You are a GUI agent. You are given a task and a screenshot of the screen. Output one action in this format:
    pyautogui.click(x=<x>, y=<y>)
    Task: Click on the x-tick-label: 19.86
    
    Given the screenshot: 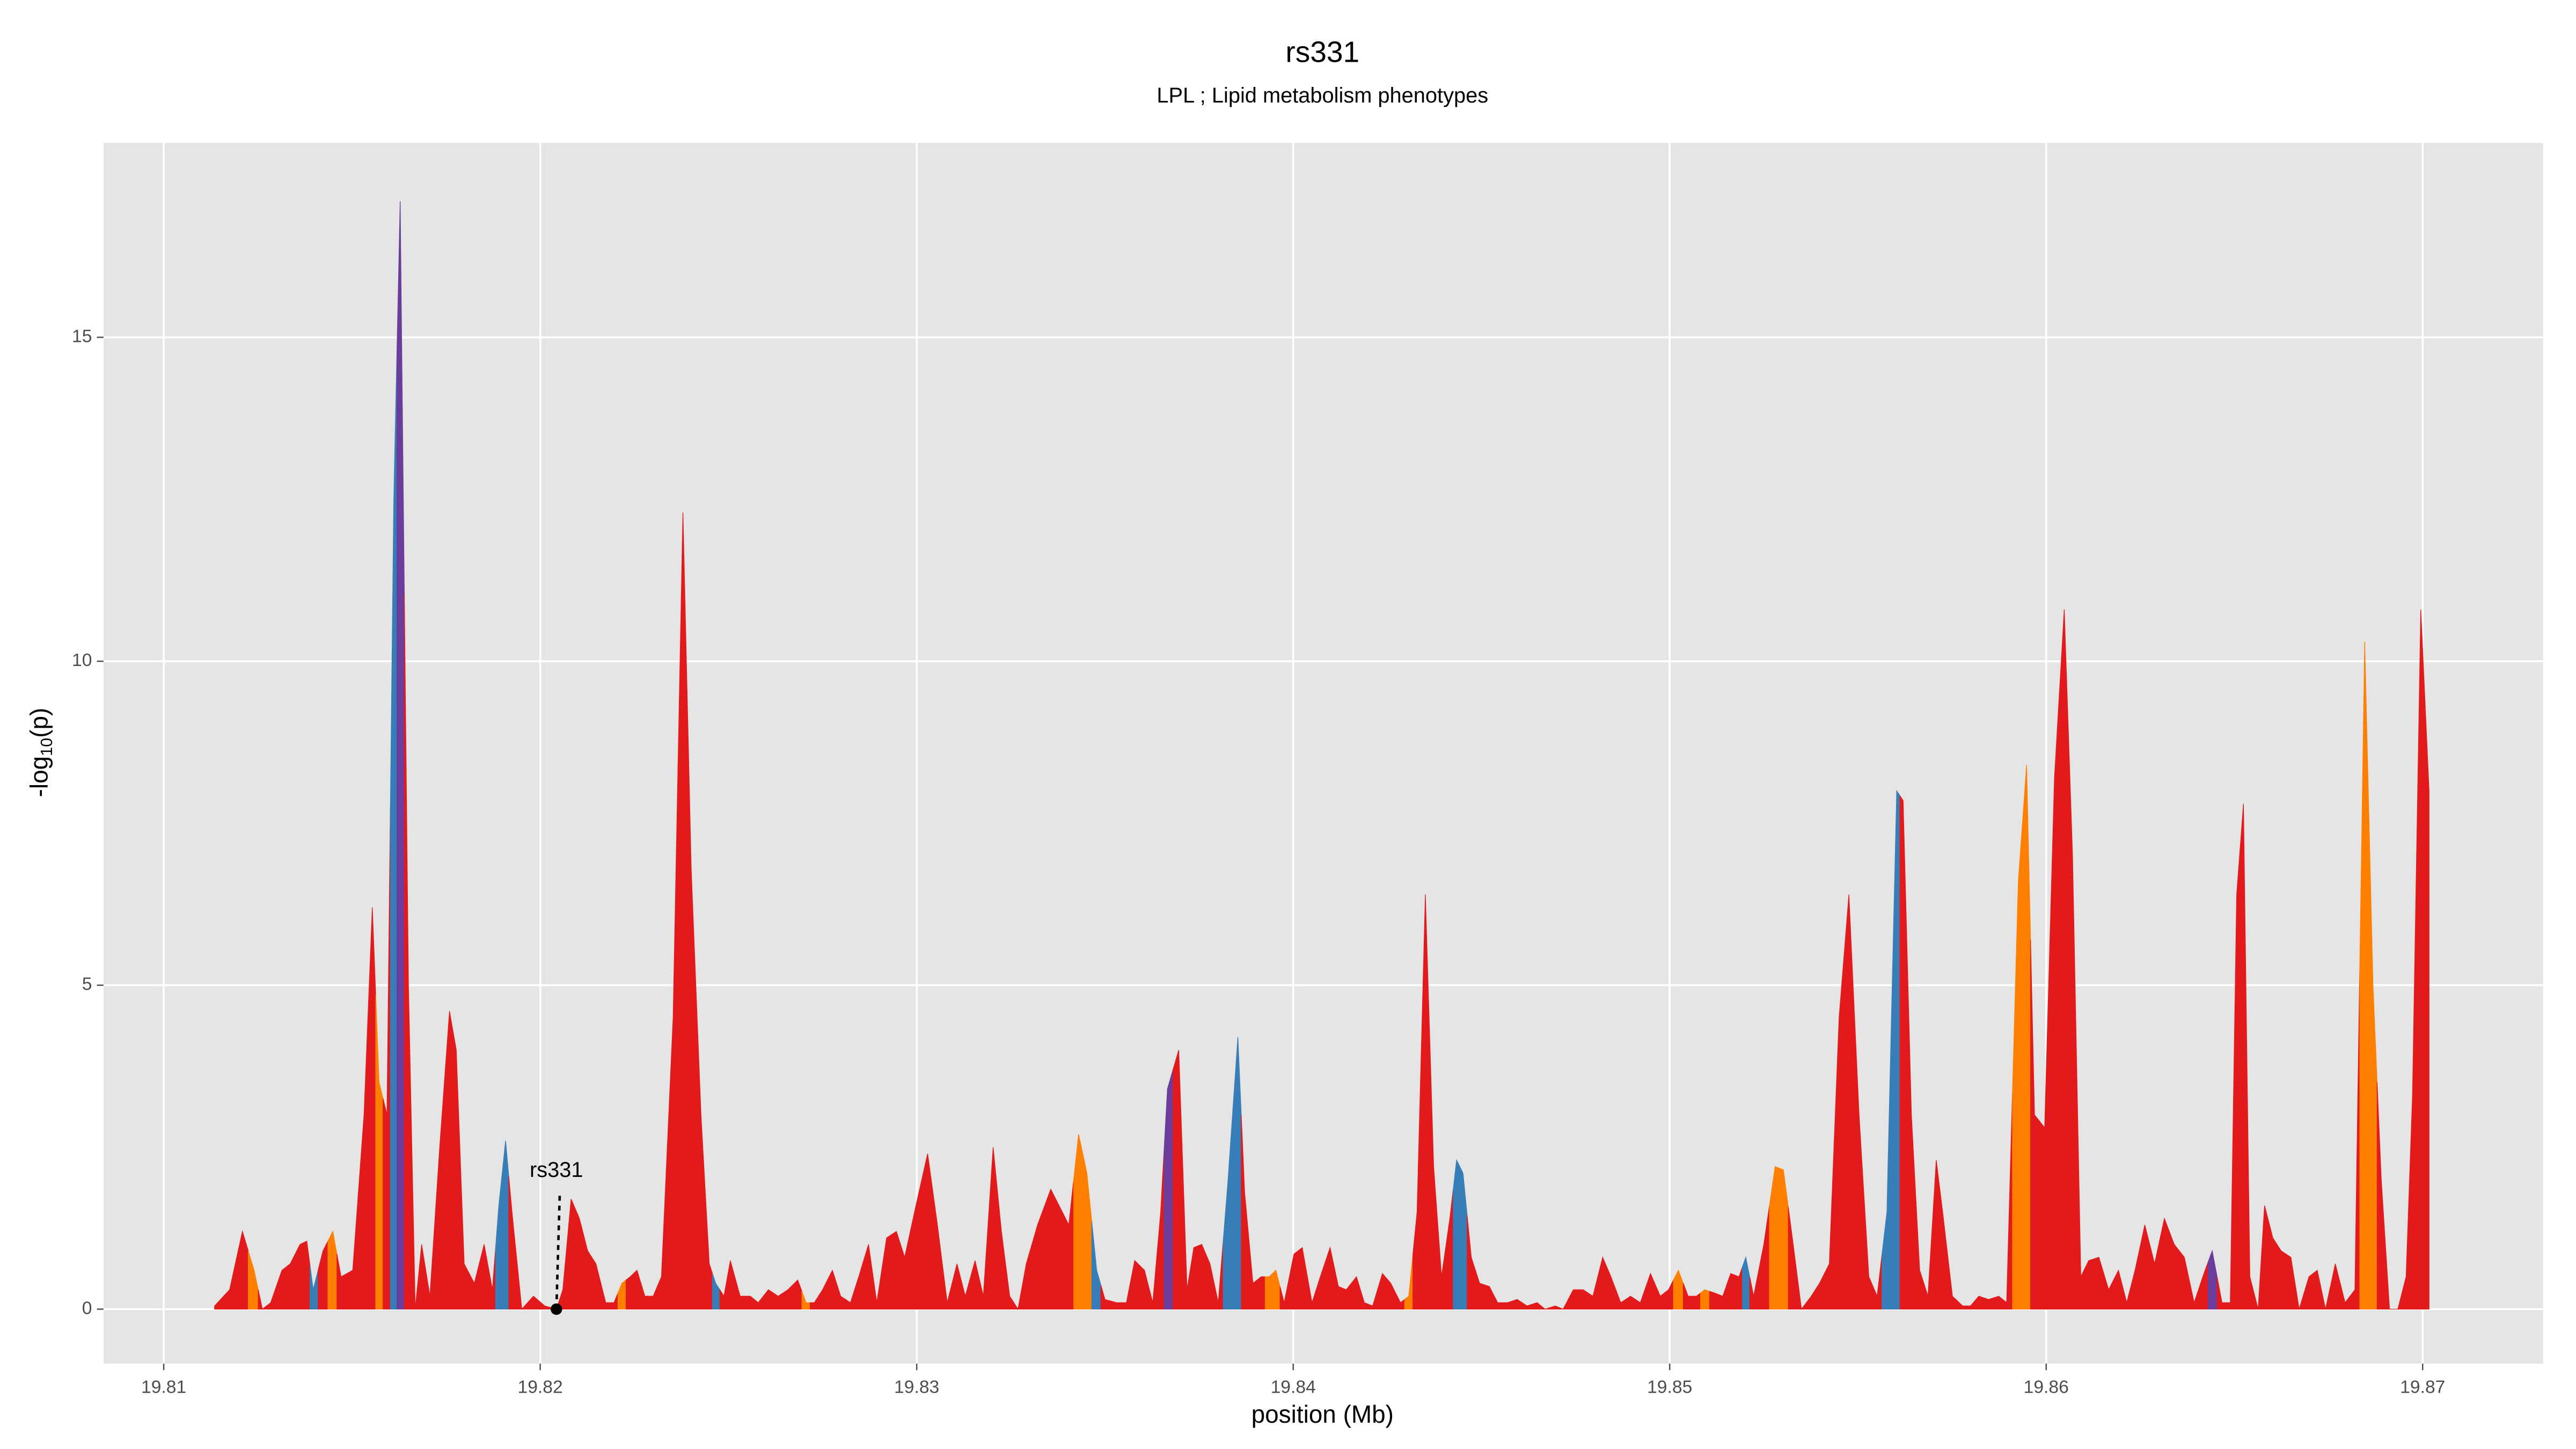 What is the action you would take?
    pyautogui.click(x=2046, y=1387)
    